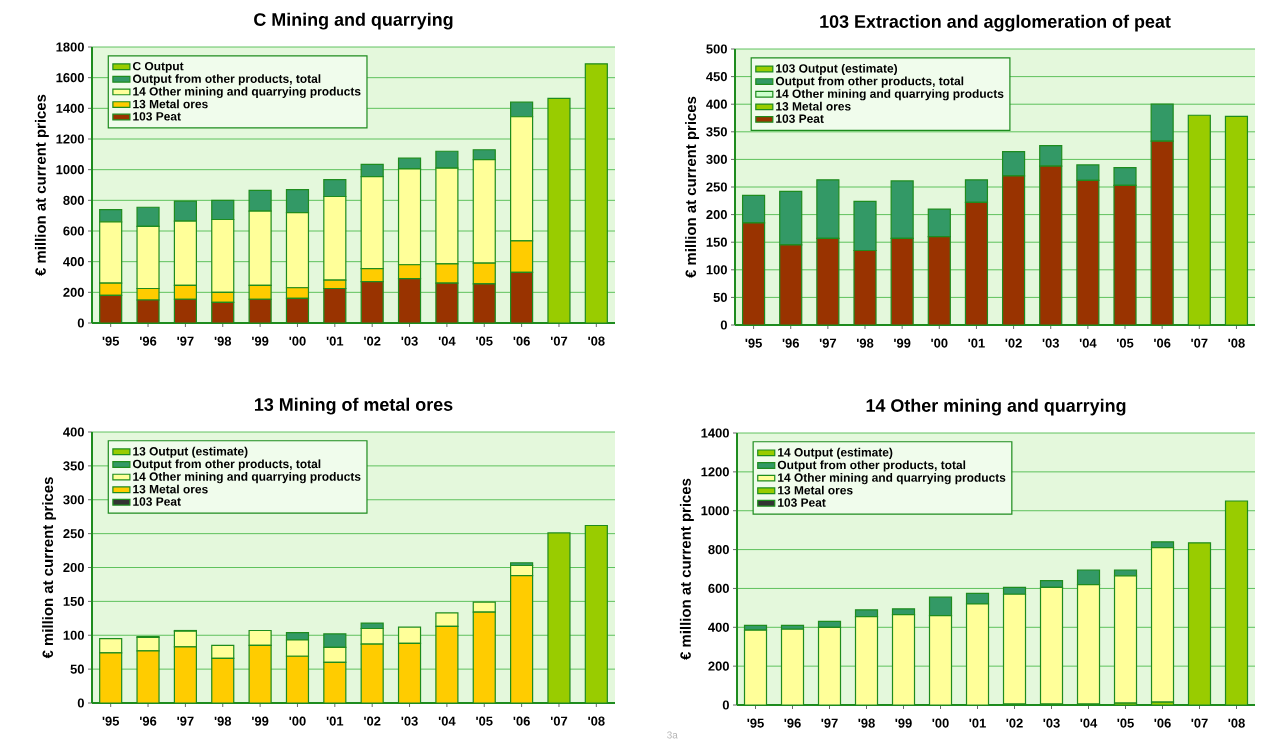 The width and height of the screenshot is (1261, 742). Describe the element at coordinates (837, 69) in the screenshot. I see `legend-label: 103 Output (estimate)` at that location.